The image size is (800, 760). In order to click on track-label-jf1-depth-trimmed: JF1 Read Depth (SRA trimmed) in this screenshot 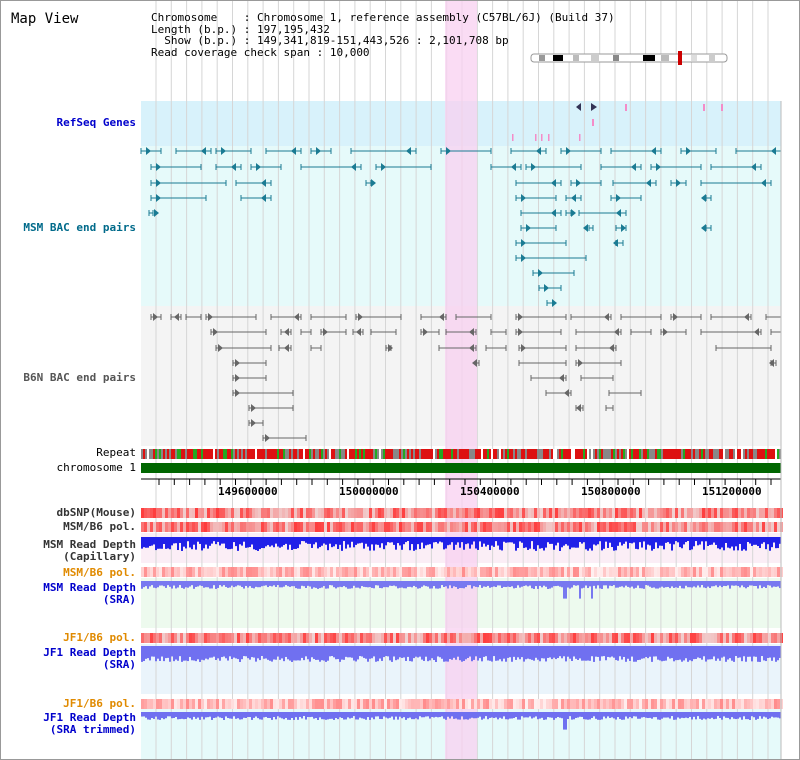, I will do `click(68, 724)`.